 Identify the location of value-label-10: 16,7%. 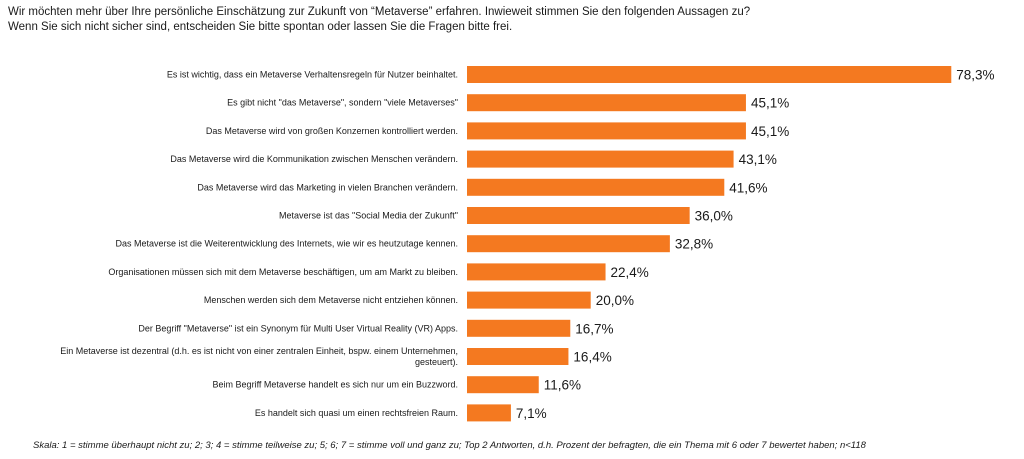
(594, 328).